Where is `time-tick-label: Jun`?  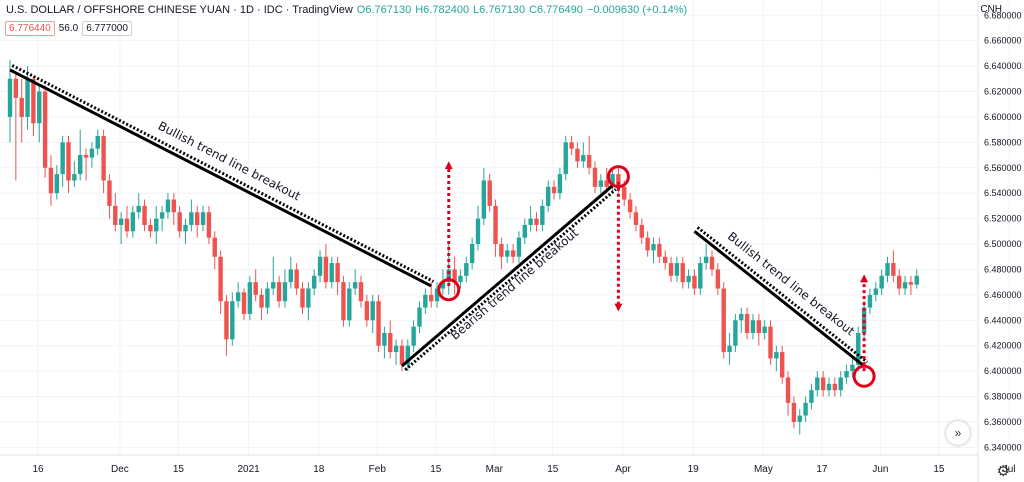
time-tick-label: Jun is located at coordinates (880, 469).